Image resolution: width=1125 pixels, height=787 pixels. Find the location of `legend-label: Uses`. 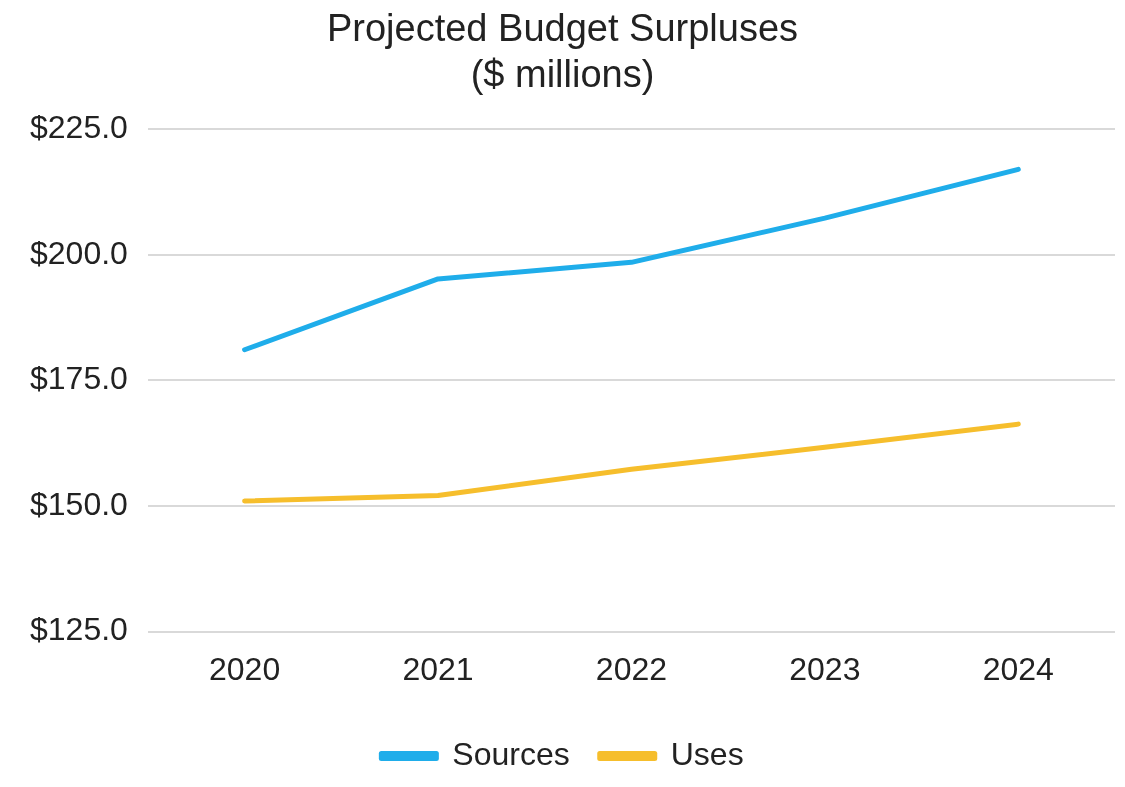

legend-label: Uses is located at coordinates (707, 753).